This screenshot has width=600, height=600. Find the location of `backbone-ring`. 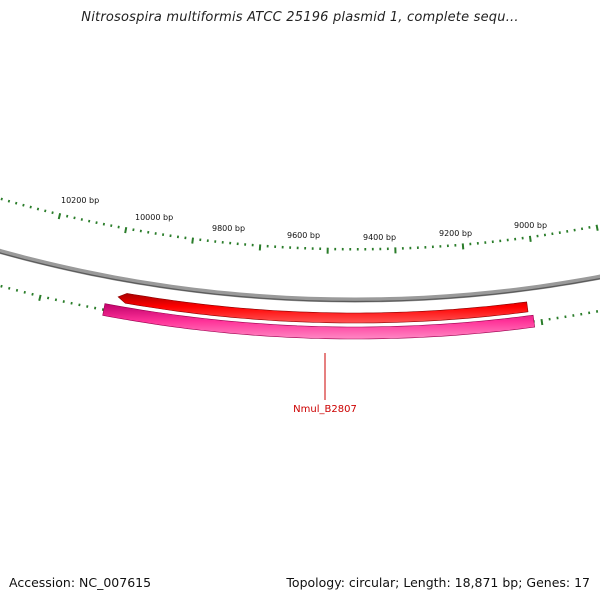

backbone-ring is located at coordinates (300, 275).